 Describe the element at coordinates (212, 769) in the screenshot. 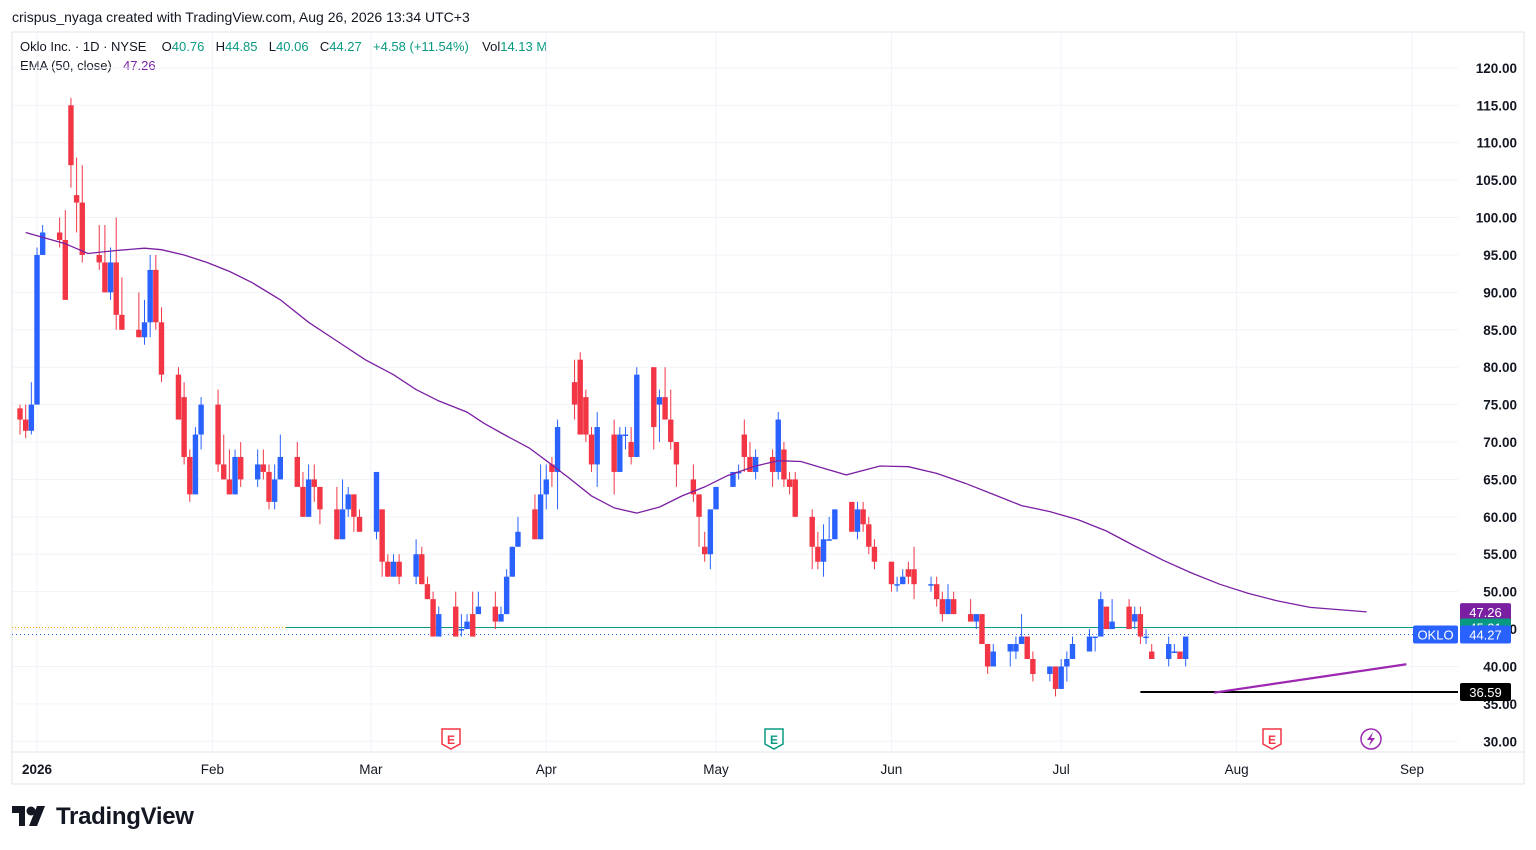

I see `x-tick-label: Feb` at that location.